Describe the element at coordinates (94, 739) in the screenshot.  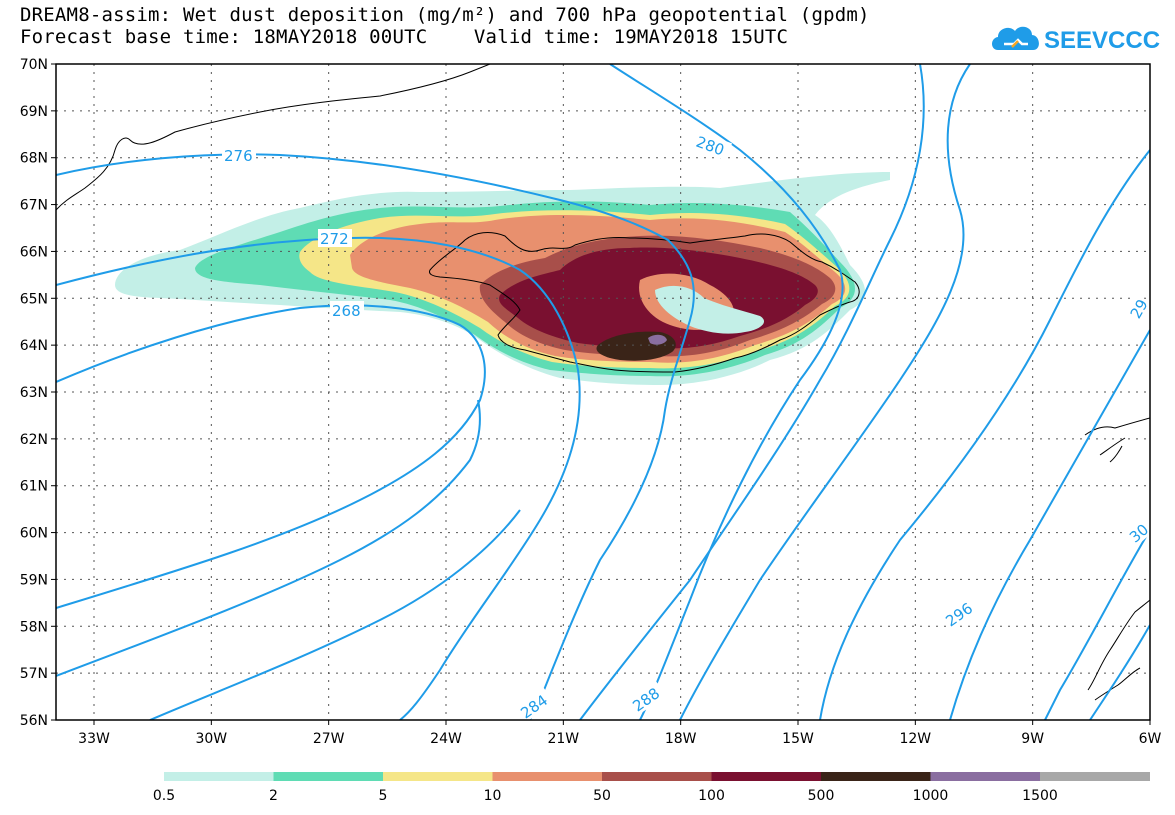
I see `lon-label: 33W` at that location.